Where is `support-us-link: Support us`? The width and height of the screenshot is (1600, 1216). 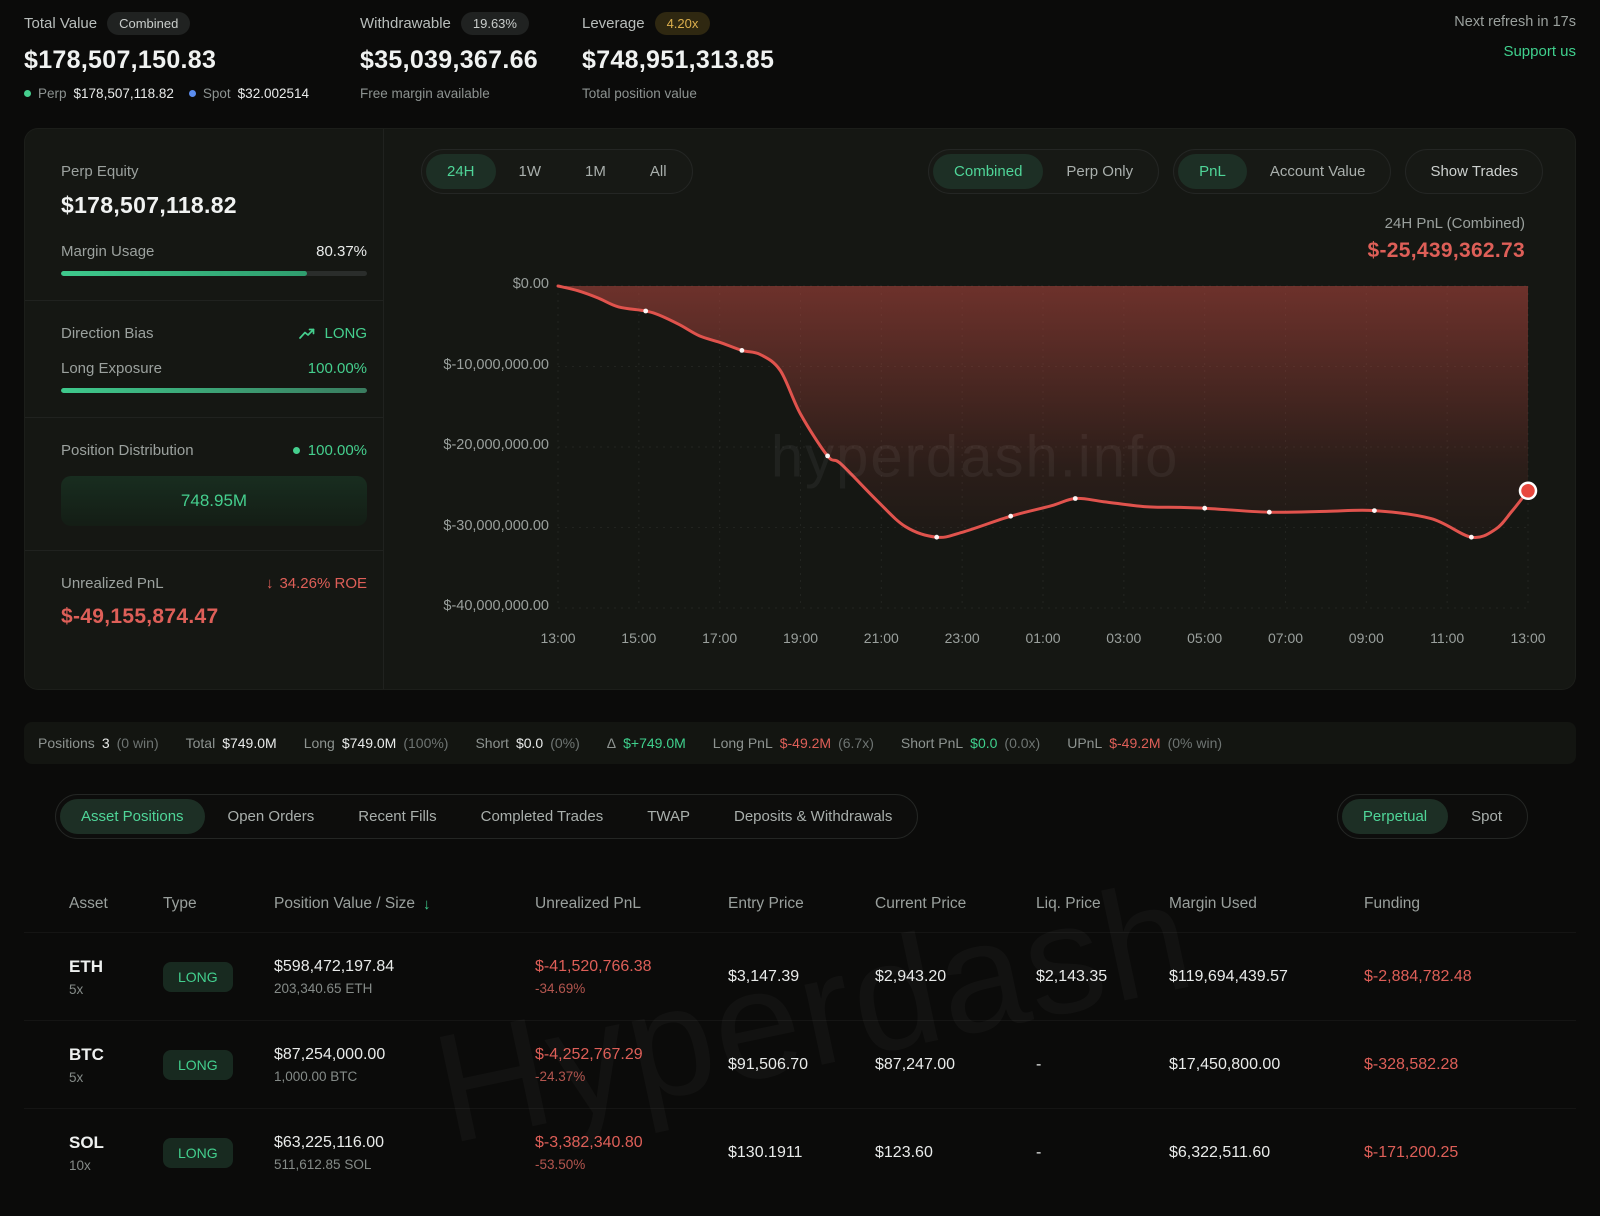 support-us-link: Support us is located at coordinates (1539, 51).